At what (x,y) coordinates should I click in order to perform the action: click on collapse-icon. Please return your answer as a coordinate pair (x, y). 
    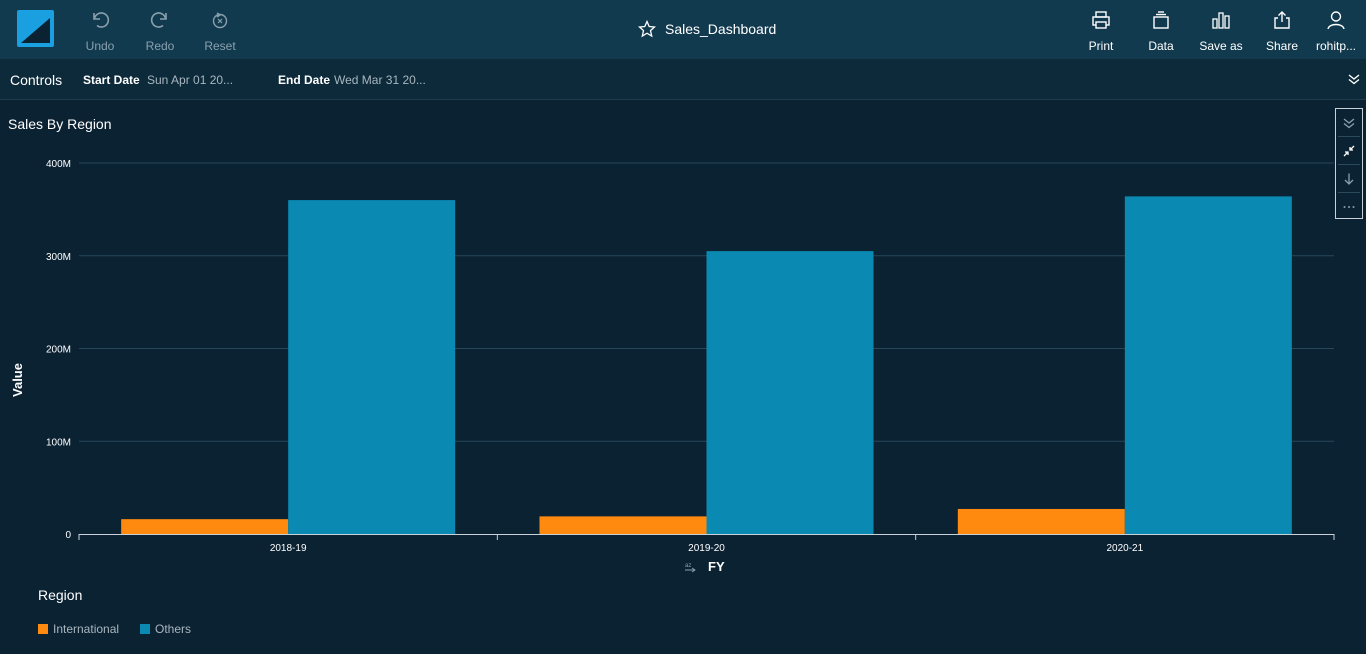
    Looking at the image, I should click on (1349, 122).